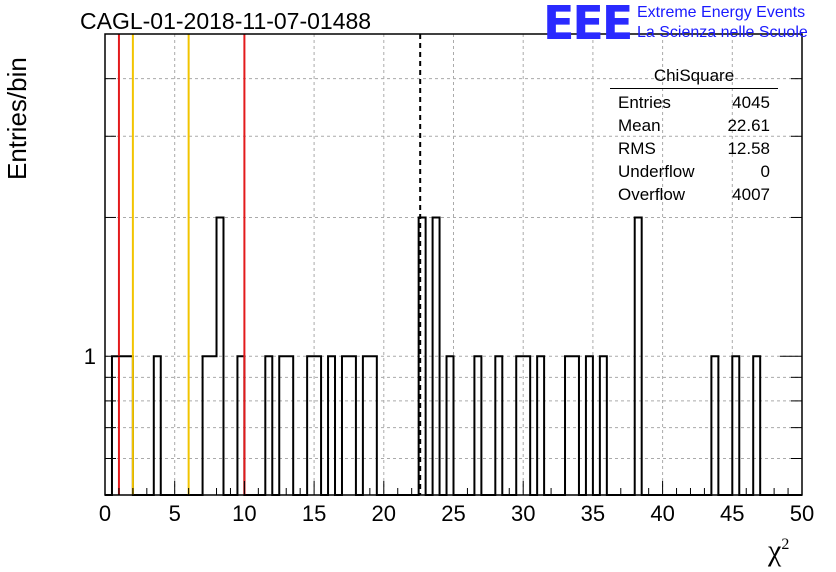  Describe the element at coordinates (751, 102) in the screenshot. I see `stats-value: 4045` at that location.